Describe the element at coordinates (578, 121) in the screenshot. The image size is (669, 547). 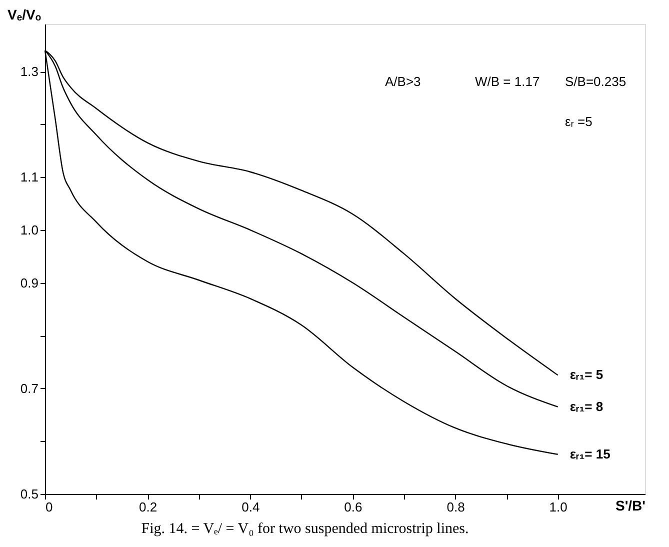
I see `annotation: εᵣ =5` at that location.